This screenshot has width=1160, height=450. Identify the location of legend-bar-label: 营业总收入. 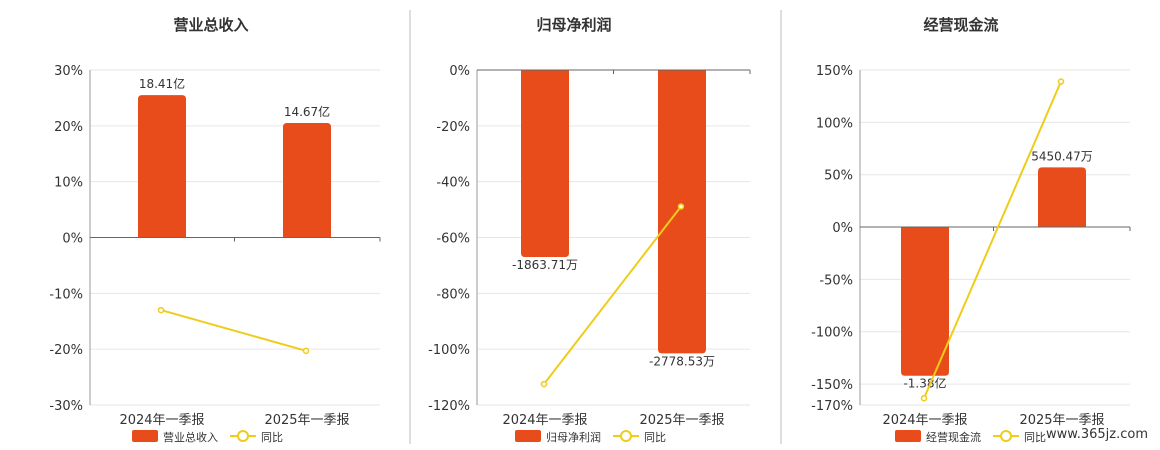
(190, 437).